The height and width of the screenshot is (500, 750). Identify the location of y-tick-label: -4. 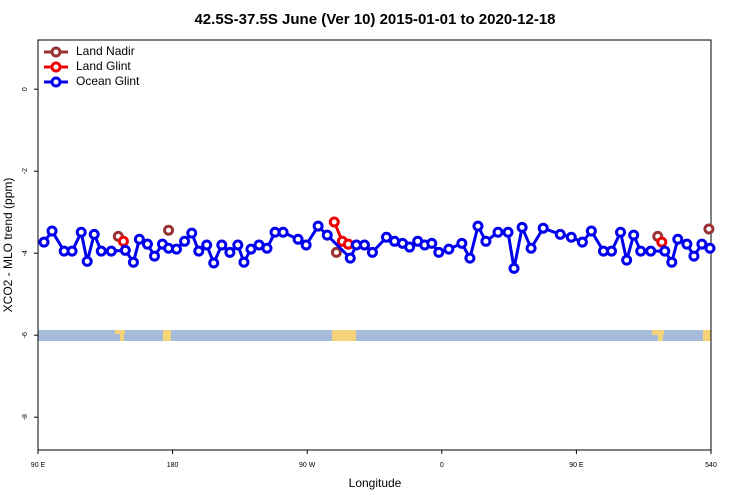
(25, 253).